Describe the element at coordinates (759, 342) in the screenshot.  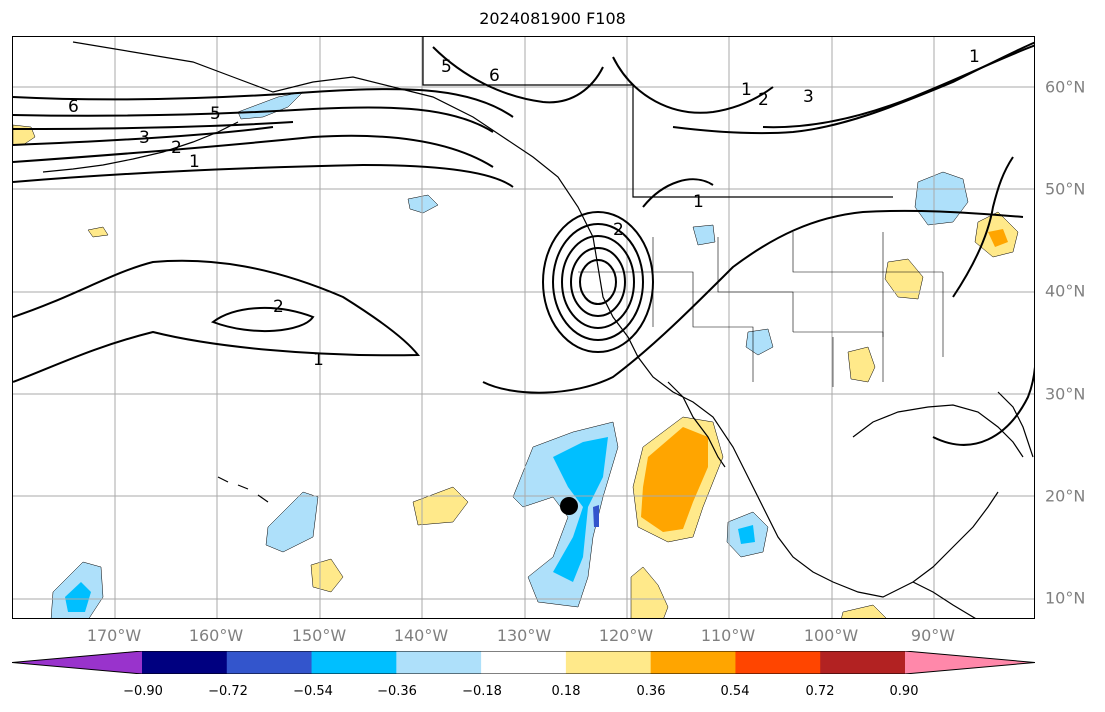
I see `negative-anomaly-southwest` at that location.